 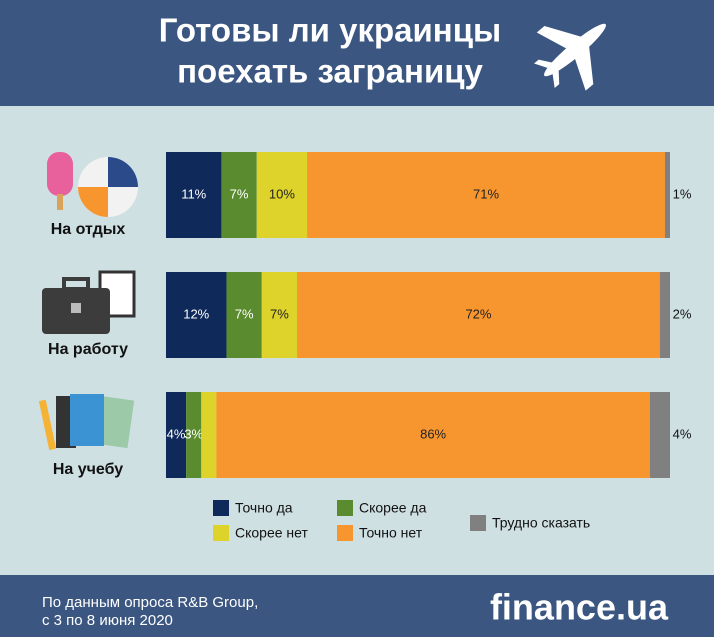 What do you see at coordinates (88, 469) in the screenshot?
I see `category-label: На учебу` at bounding box center [88, 469].